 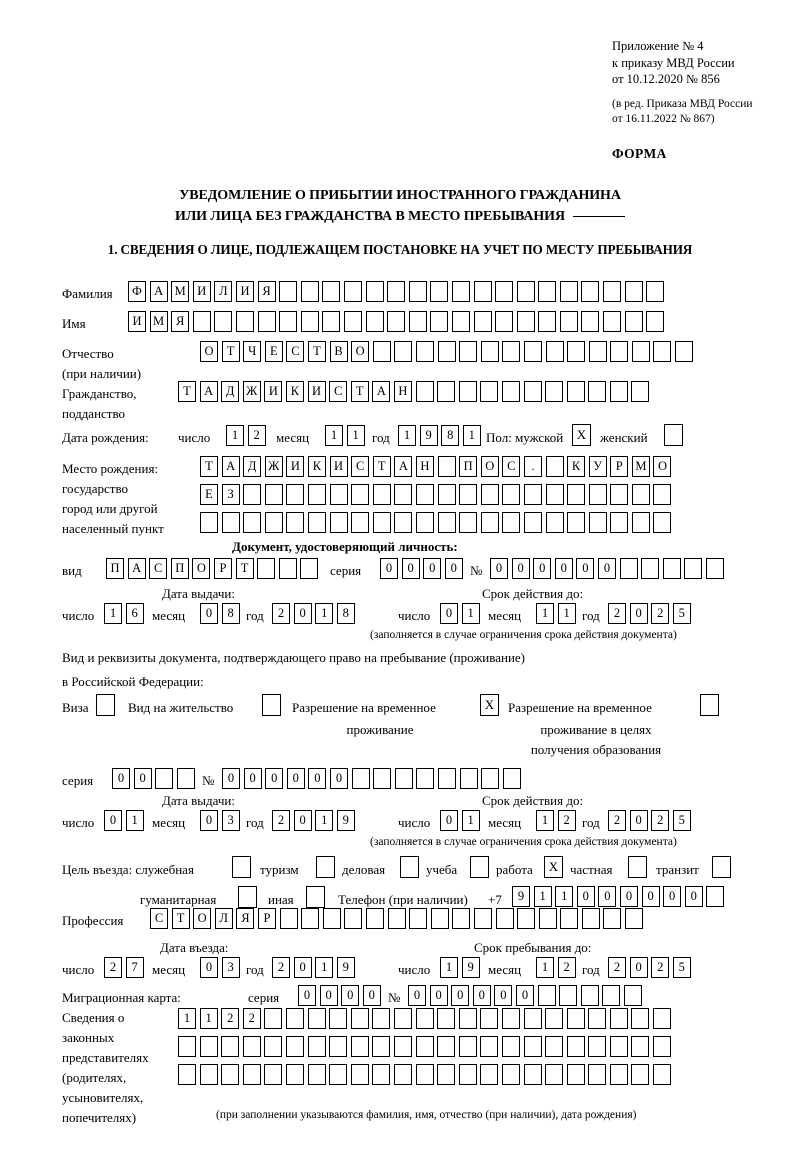 I want to click on char-box: Ж, so click(x=251, y=391).